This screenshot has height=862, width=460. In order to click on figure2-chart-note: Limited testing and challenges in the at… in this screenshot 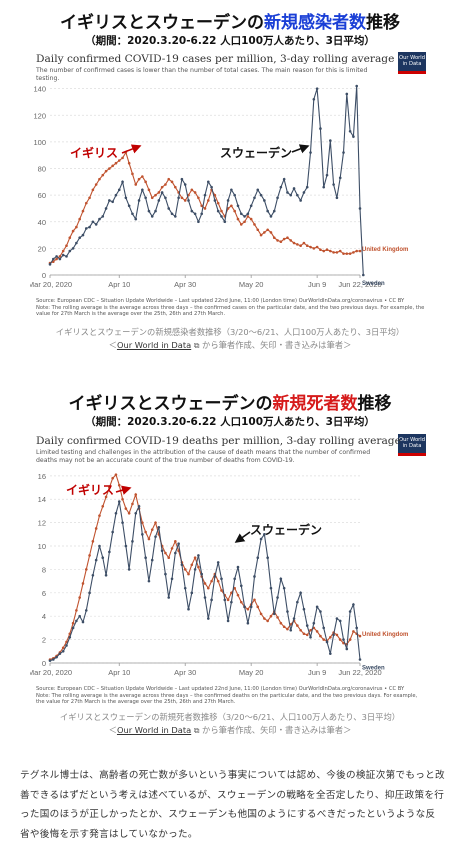, I will do `click(203, 456)`.